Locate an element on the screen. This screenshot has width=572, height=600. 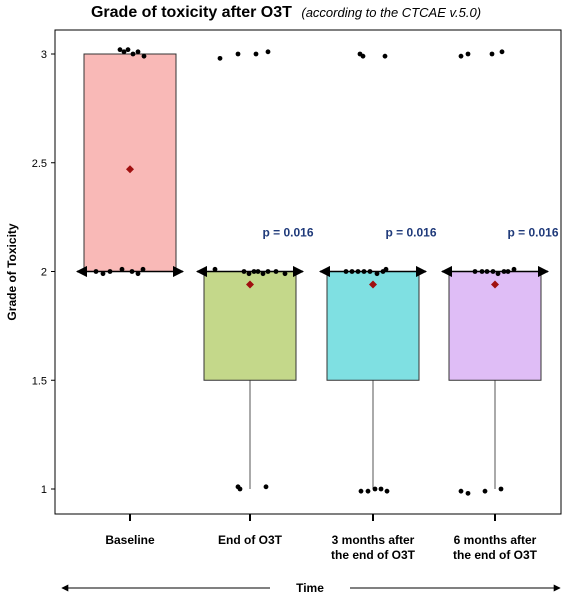
chart-subtitle: (according to the CTCAE v.5.0) is located at coordinates (391, 12).